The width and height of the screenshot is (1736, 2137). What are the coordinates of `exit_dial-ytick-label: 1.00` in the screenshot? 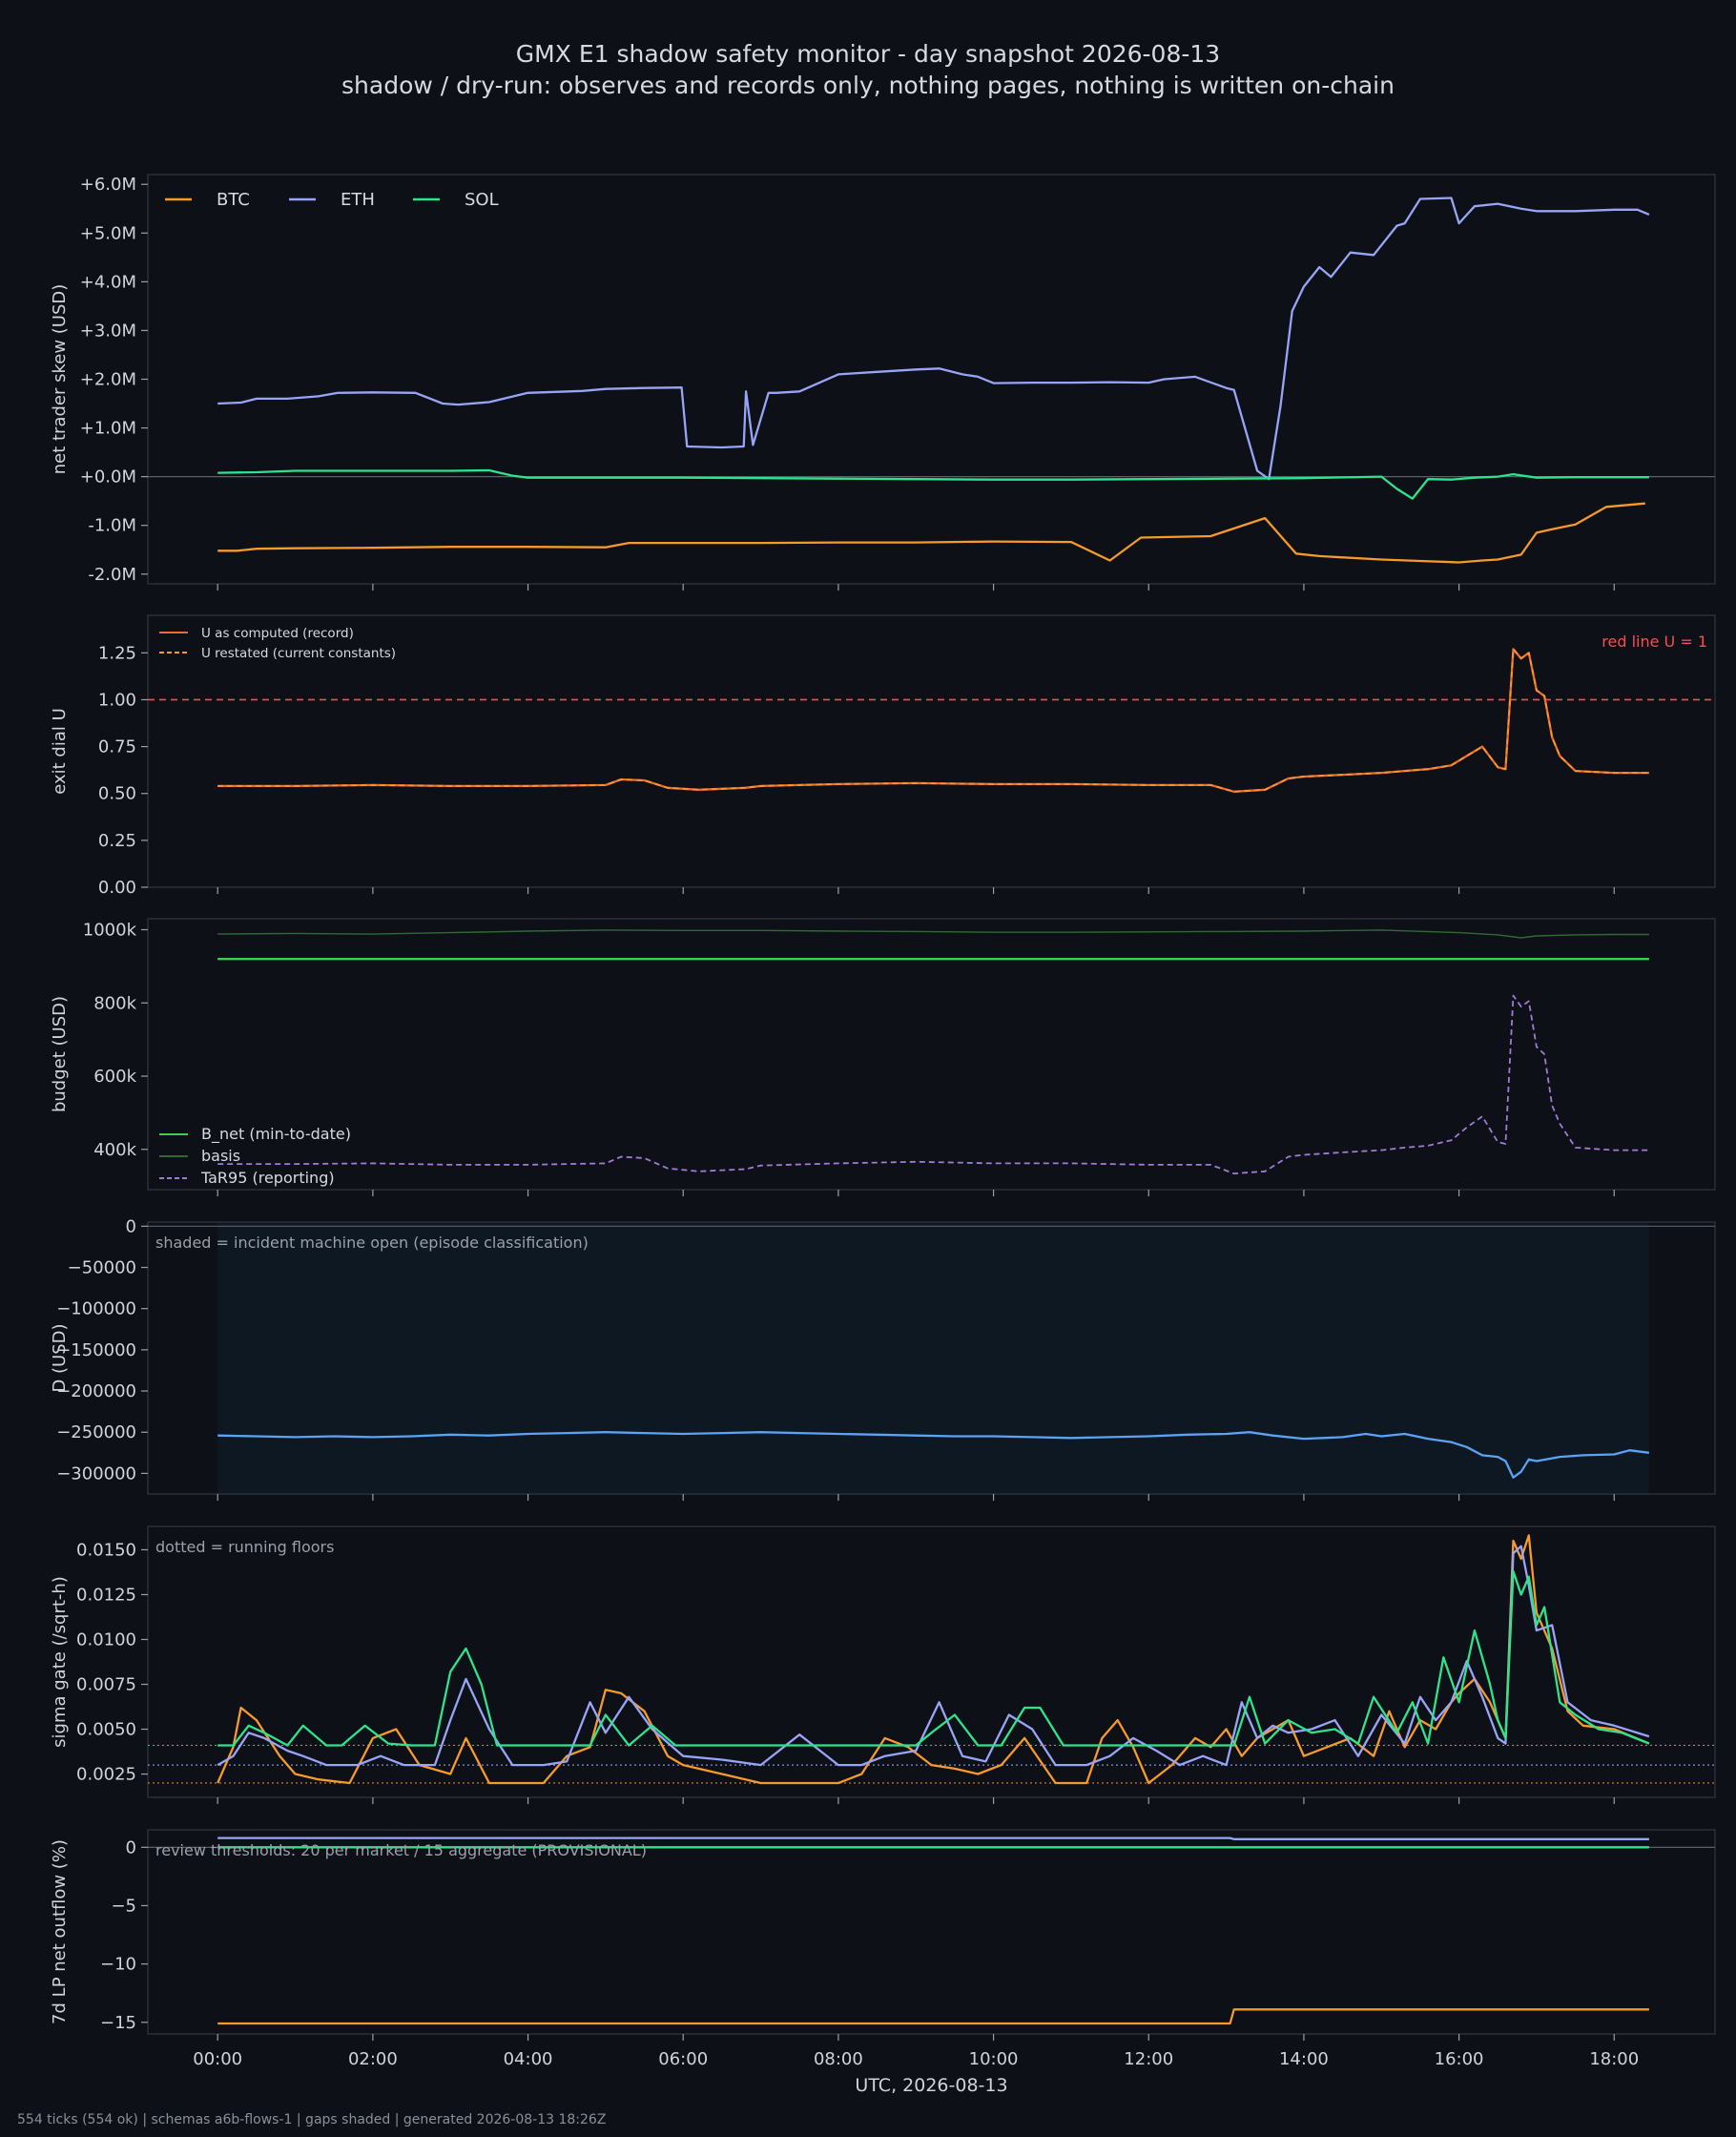 It's located at (117, 700).